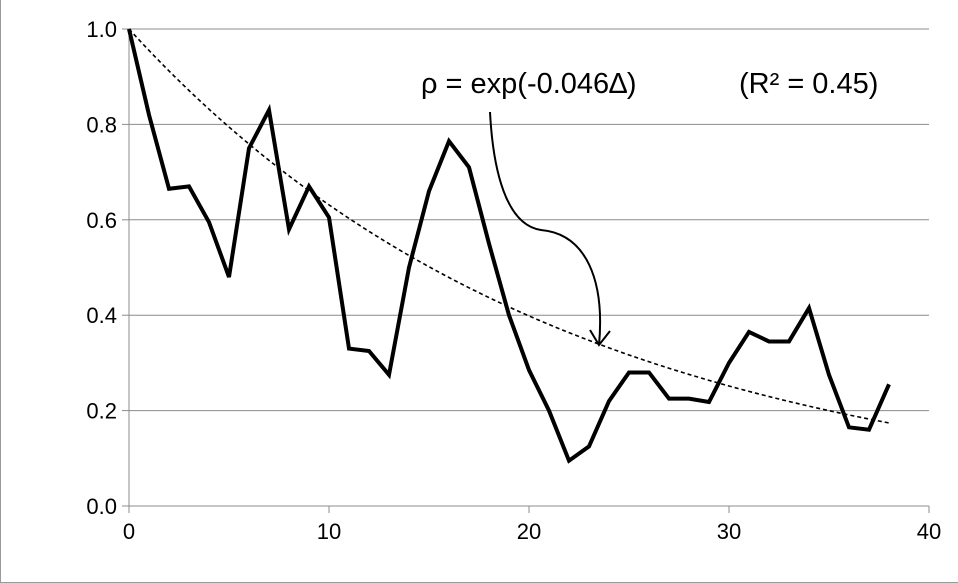 Image resolution: width=958 pixels, height=583 pixels. What do you see at coordinates (101, 506) in the screenshot?
I see `y-tick-label-0: 0.0` at bounding box center [101, 506].